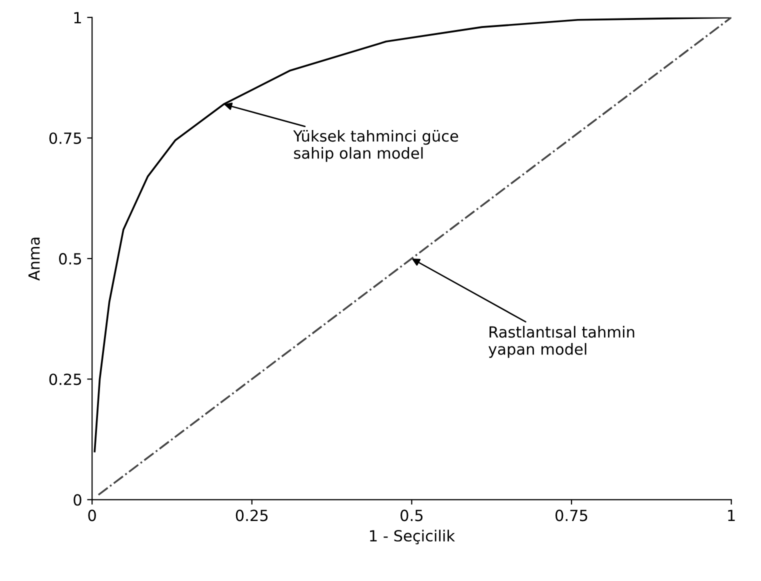  I want to click on x-tick-label: 1, so click(731, 515).